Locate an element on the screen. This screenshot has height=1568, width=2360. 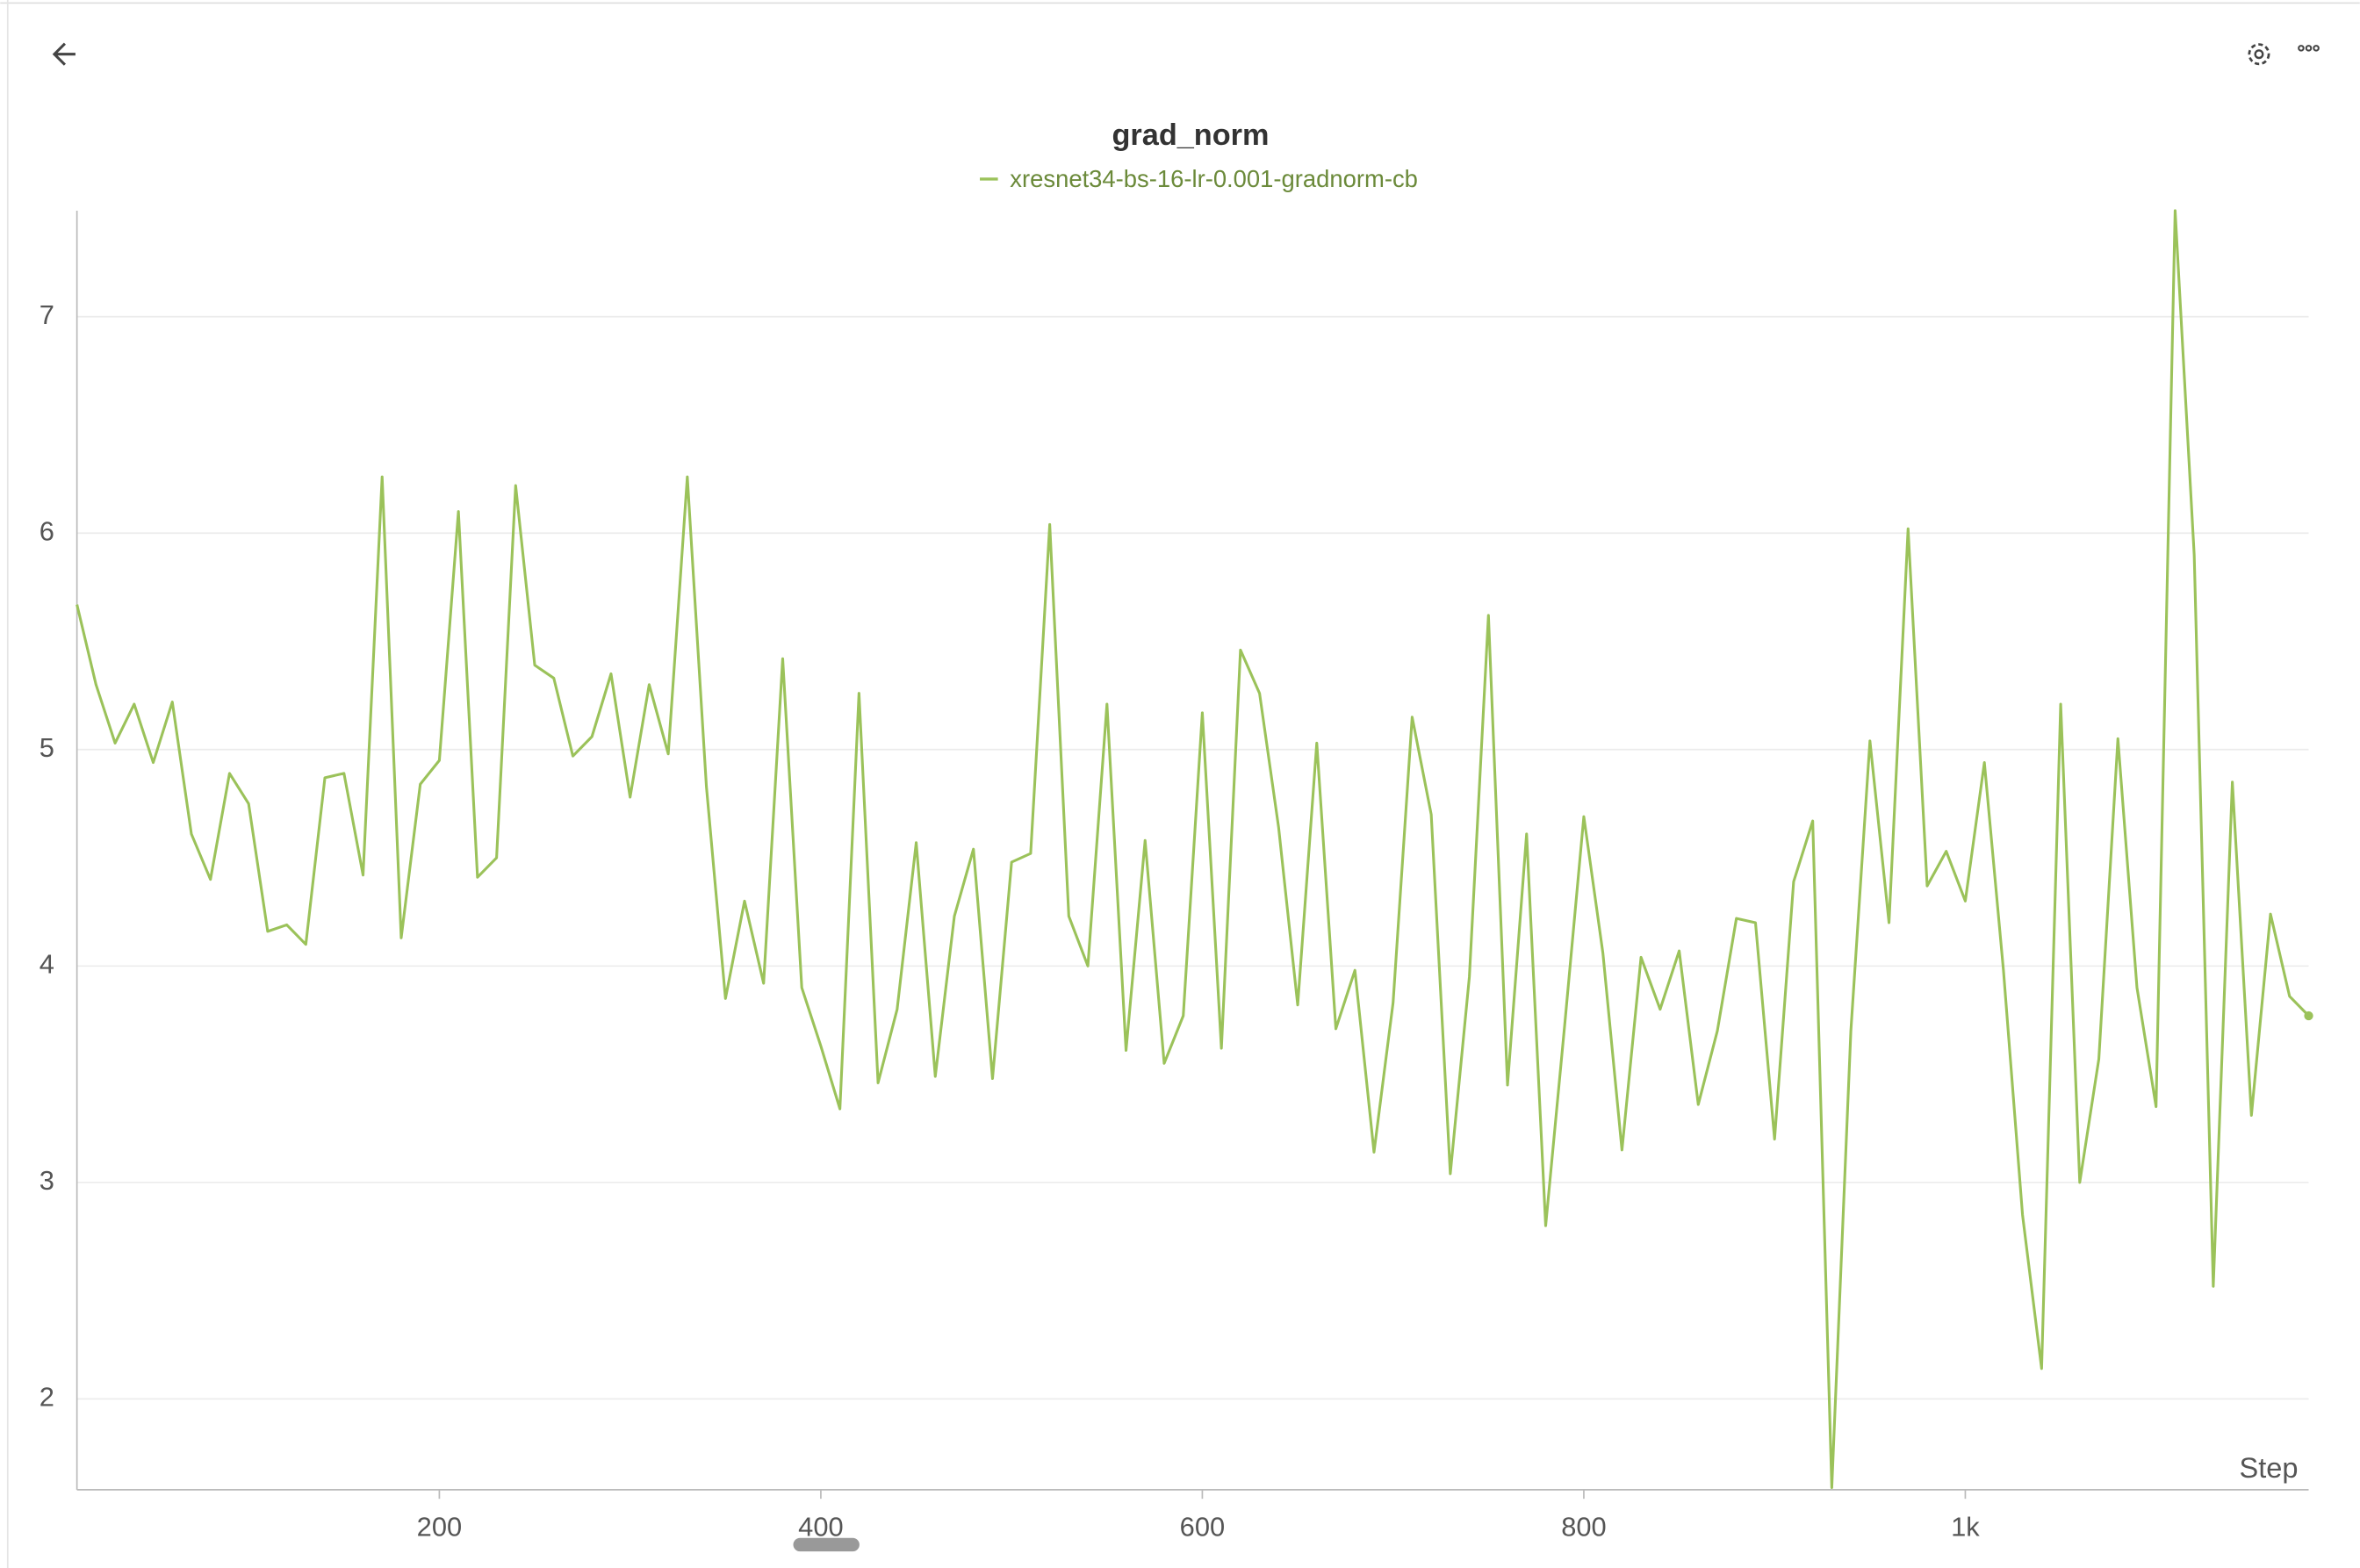
y-tick-label: 2 is located at coordinates (47, 1396).